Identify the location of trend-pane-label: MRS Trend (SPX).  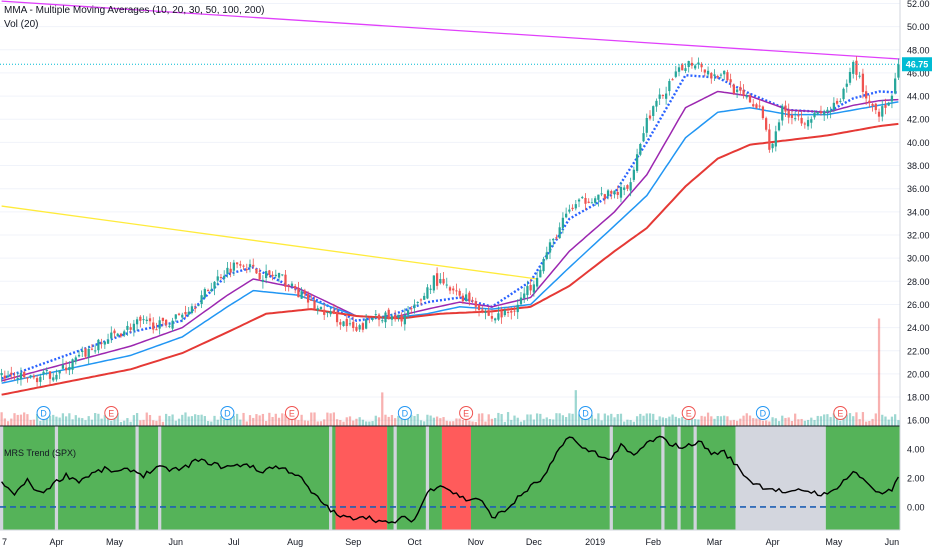
(40, 453).